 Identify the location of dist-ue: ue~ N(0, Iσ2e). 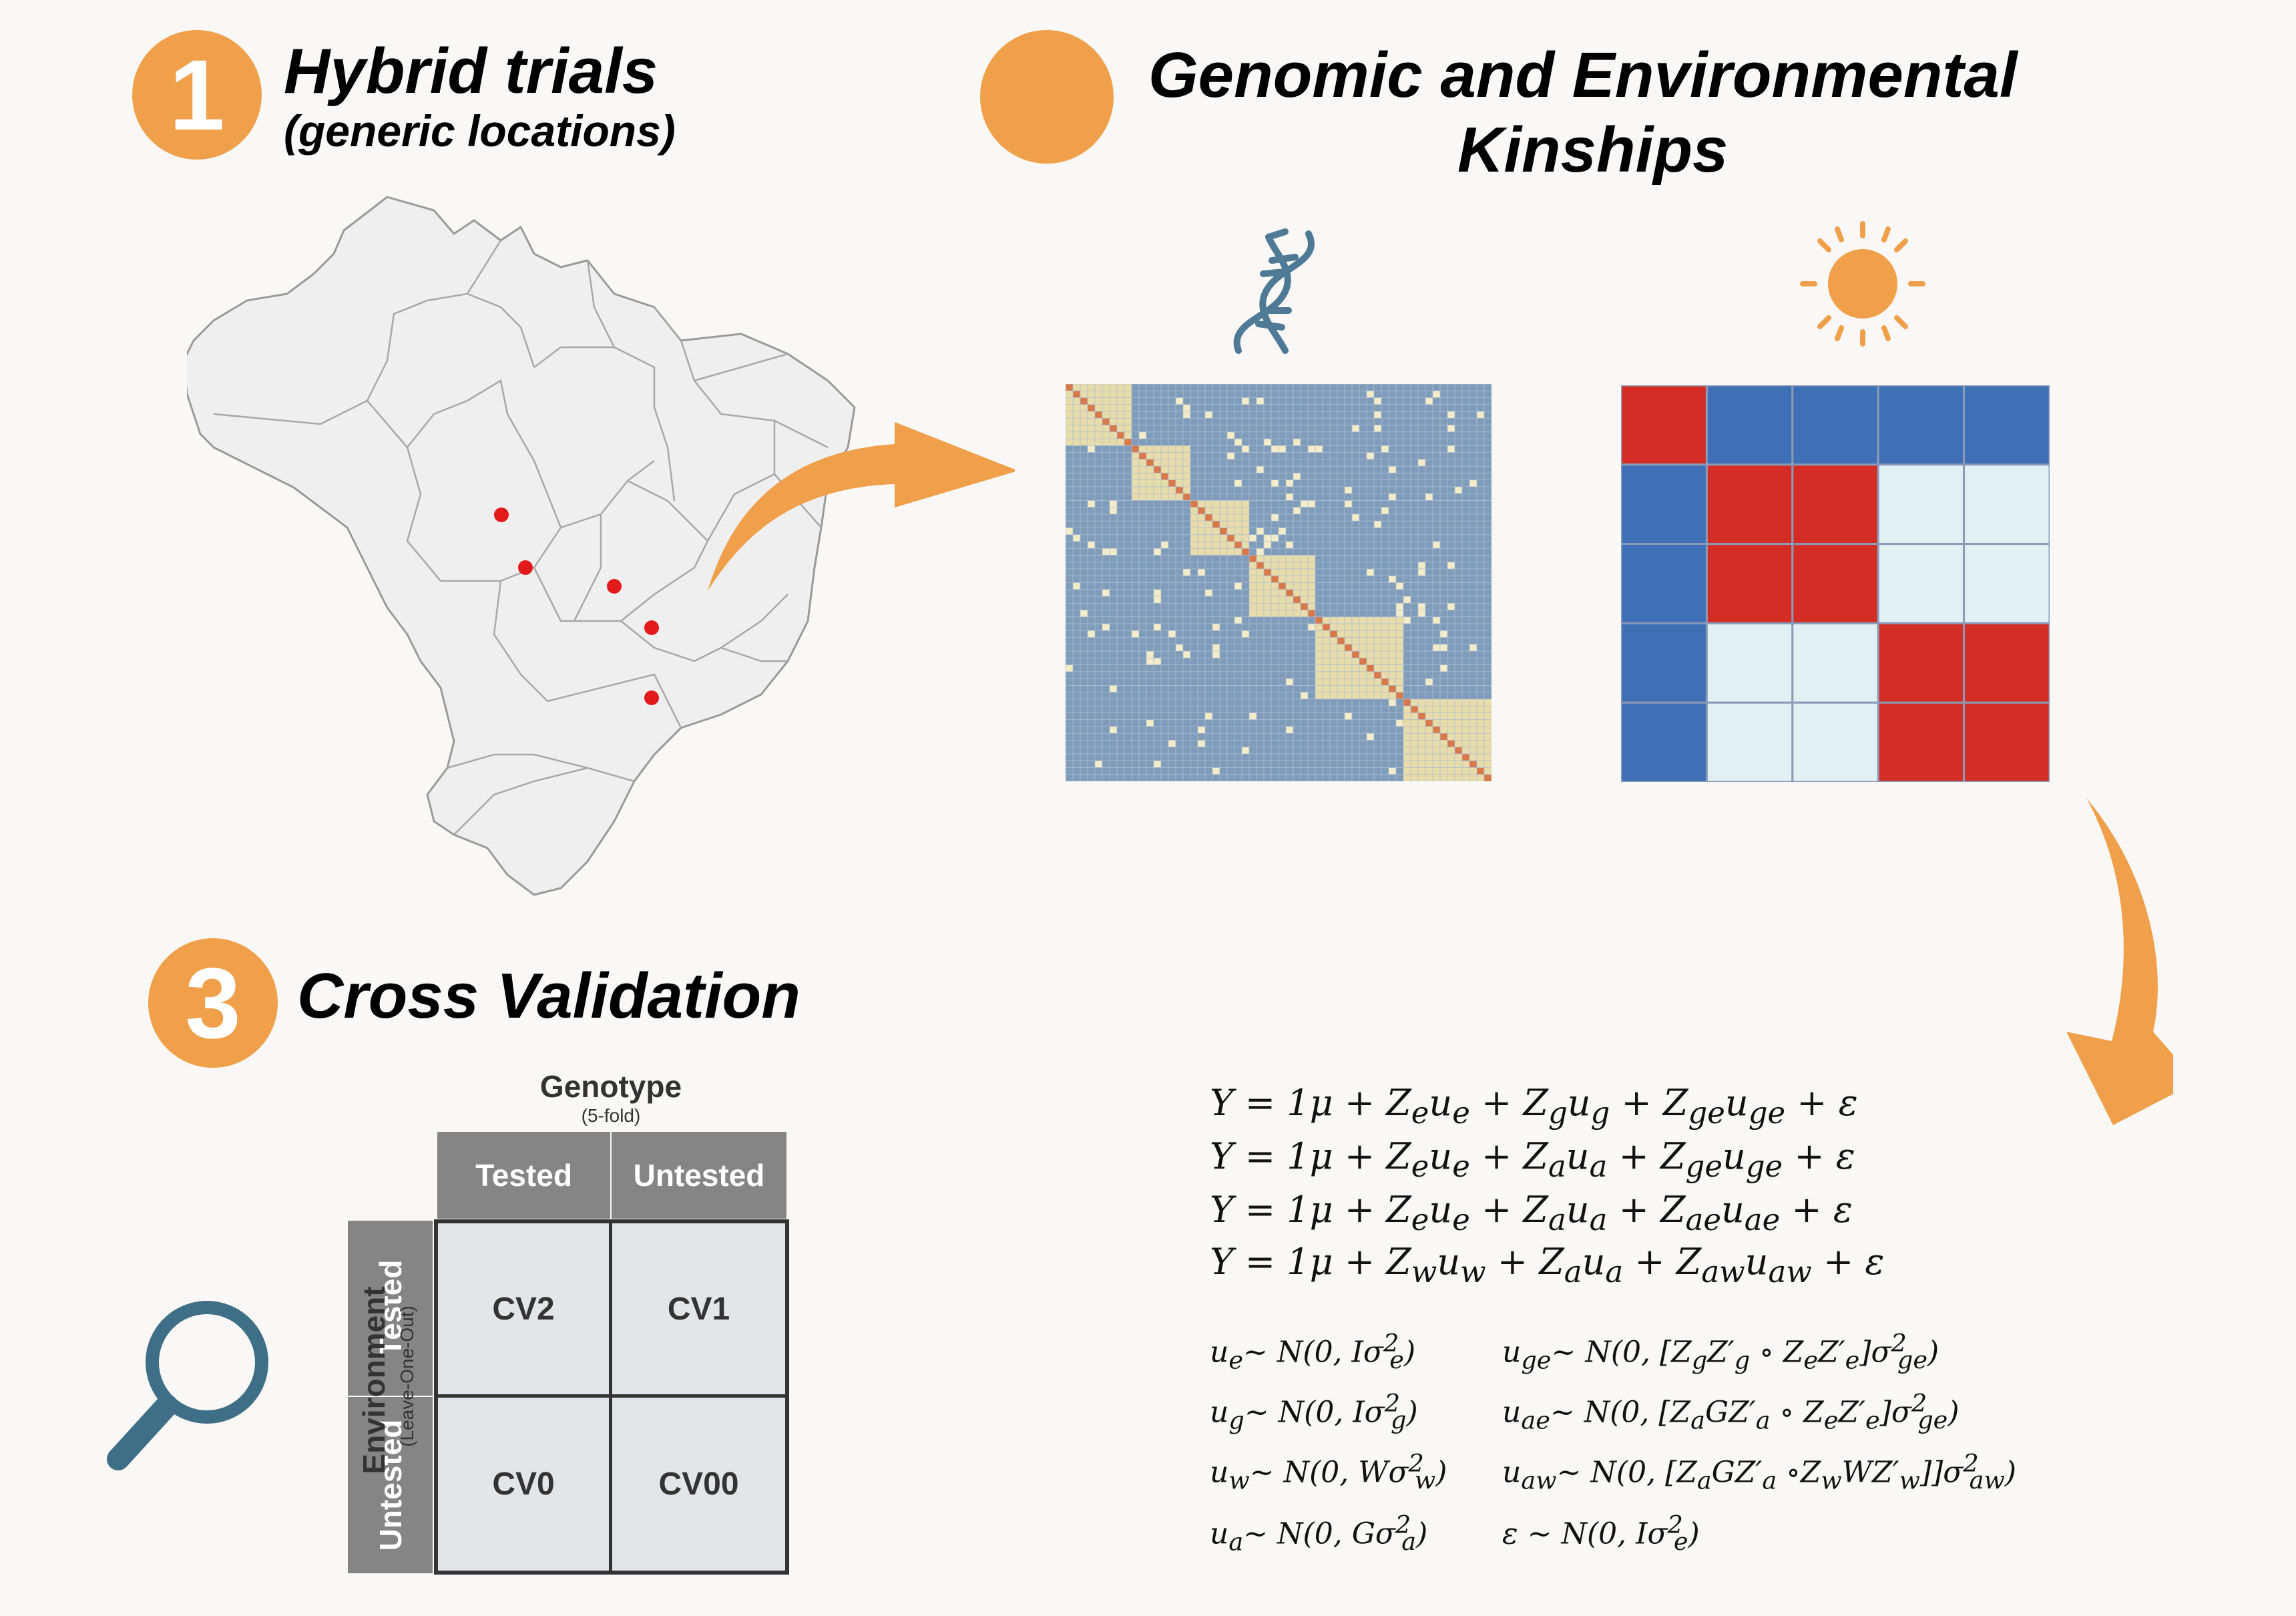
(1313, 1352).